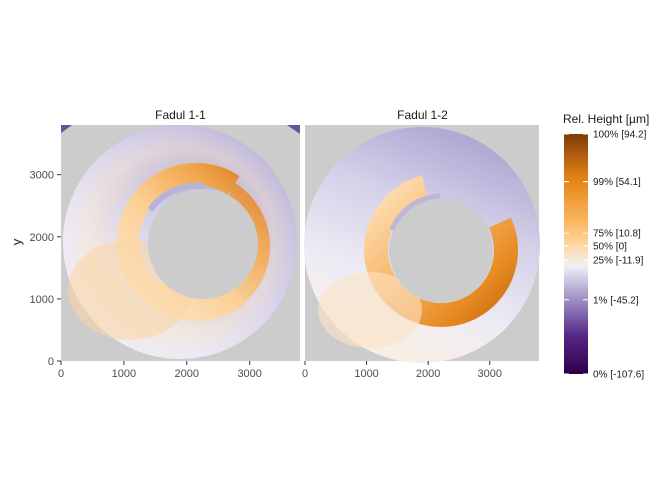  What do you see at coordinates (42, 176) in the screenshot?
I see `y-tick-label: 3000` at bounding box center [42, 176].